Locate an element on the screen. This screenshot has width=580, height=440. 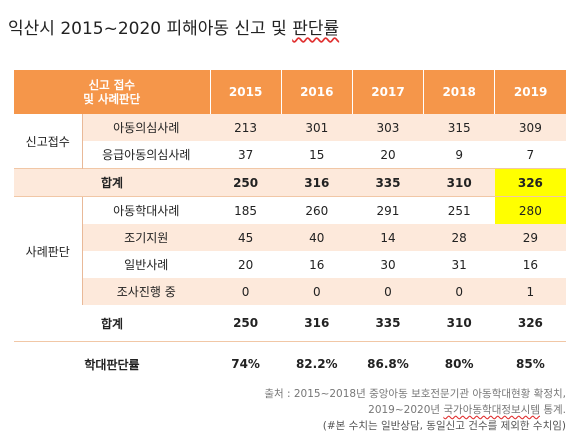
cell: 309 is located at coordinates (530, 127).